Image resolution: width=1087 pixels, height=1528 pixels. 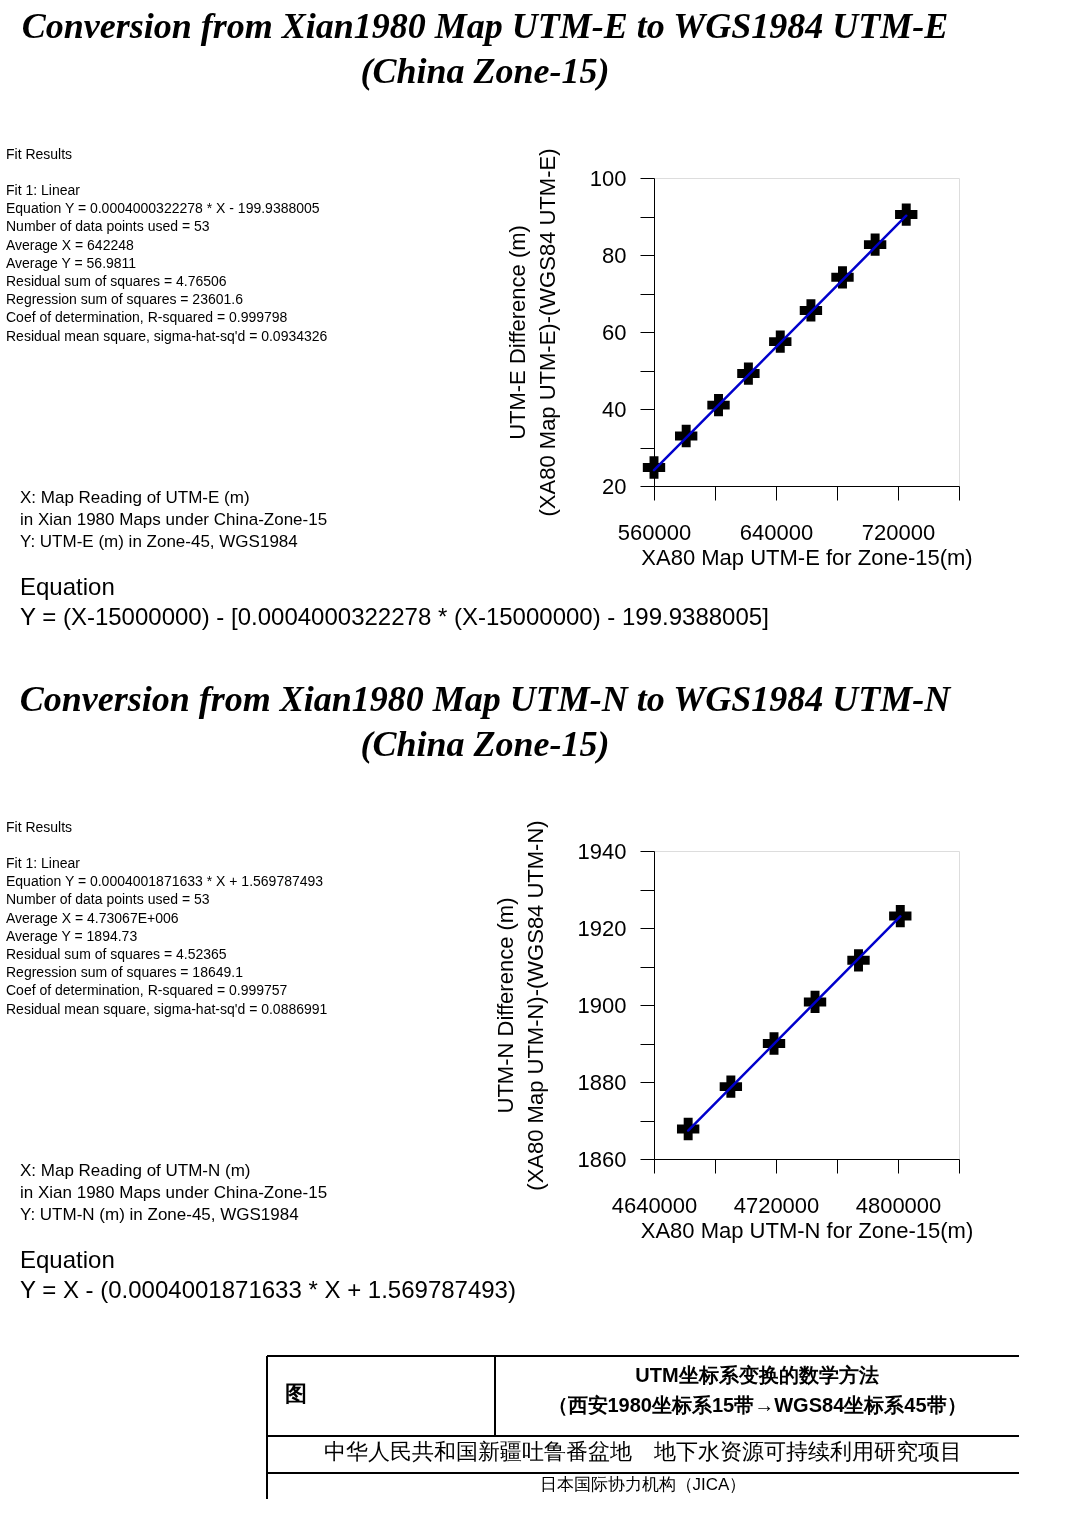 What do you see at coordinates (614, 409) in the screenshot?
I see `y-tick-label: 40` at bounding box center [614, 409].